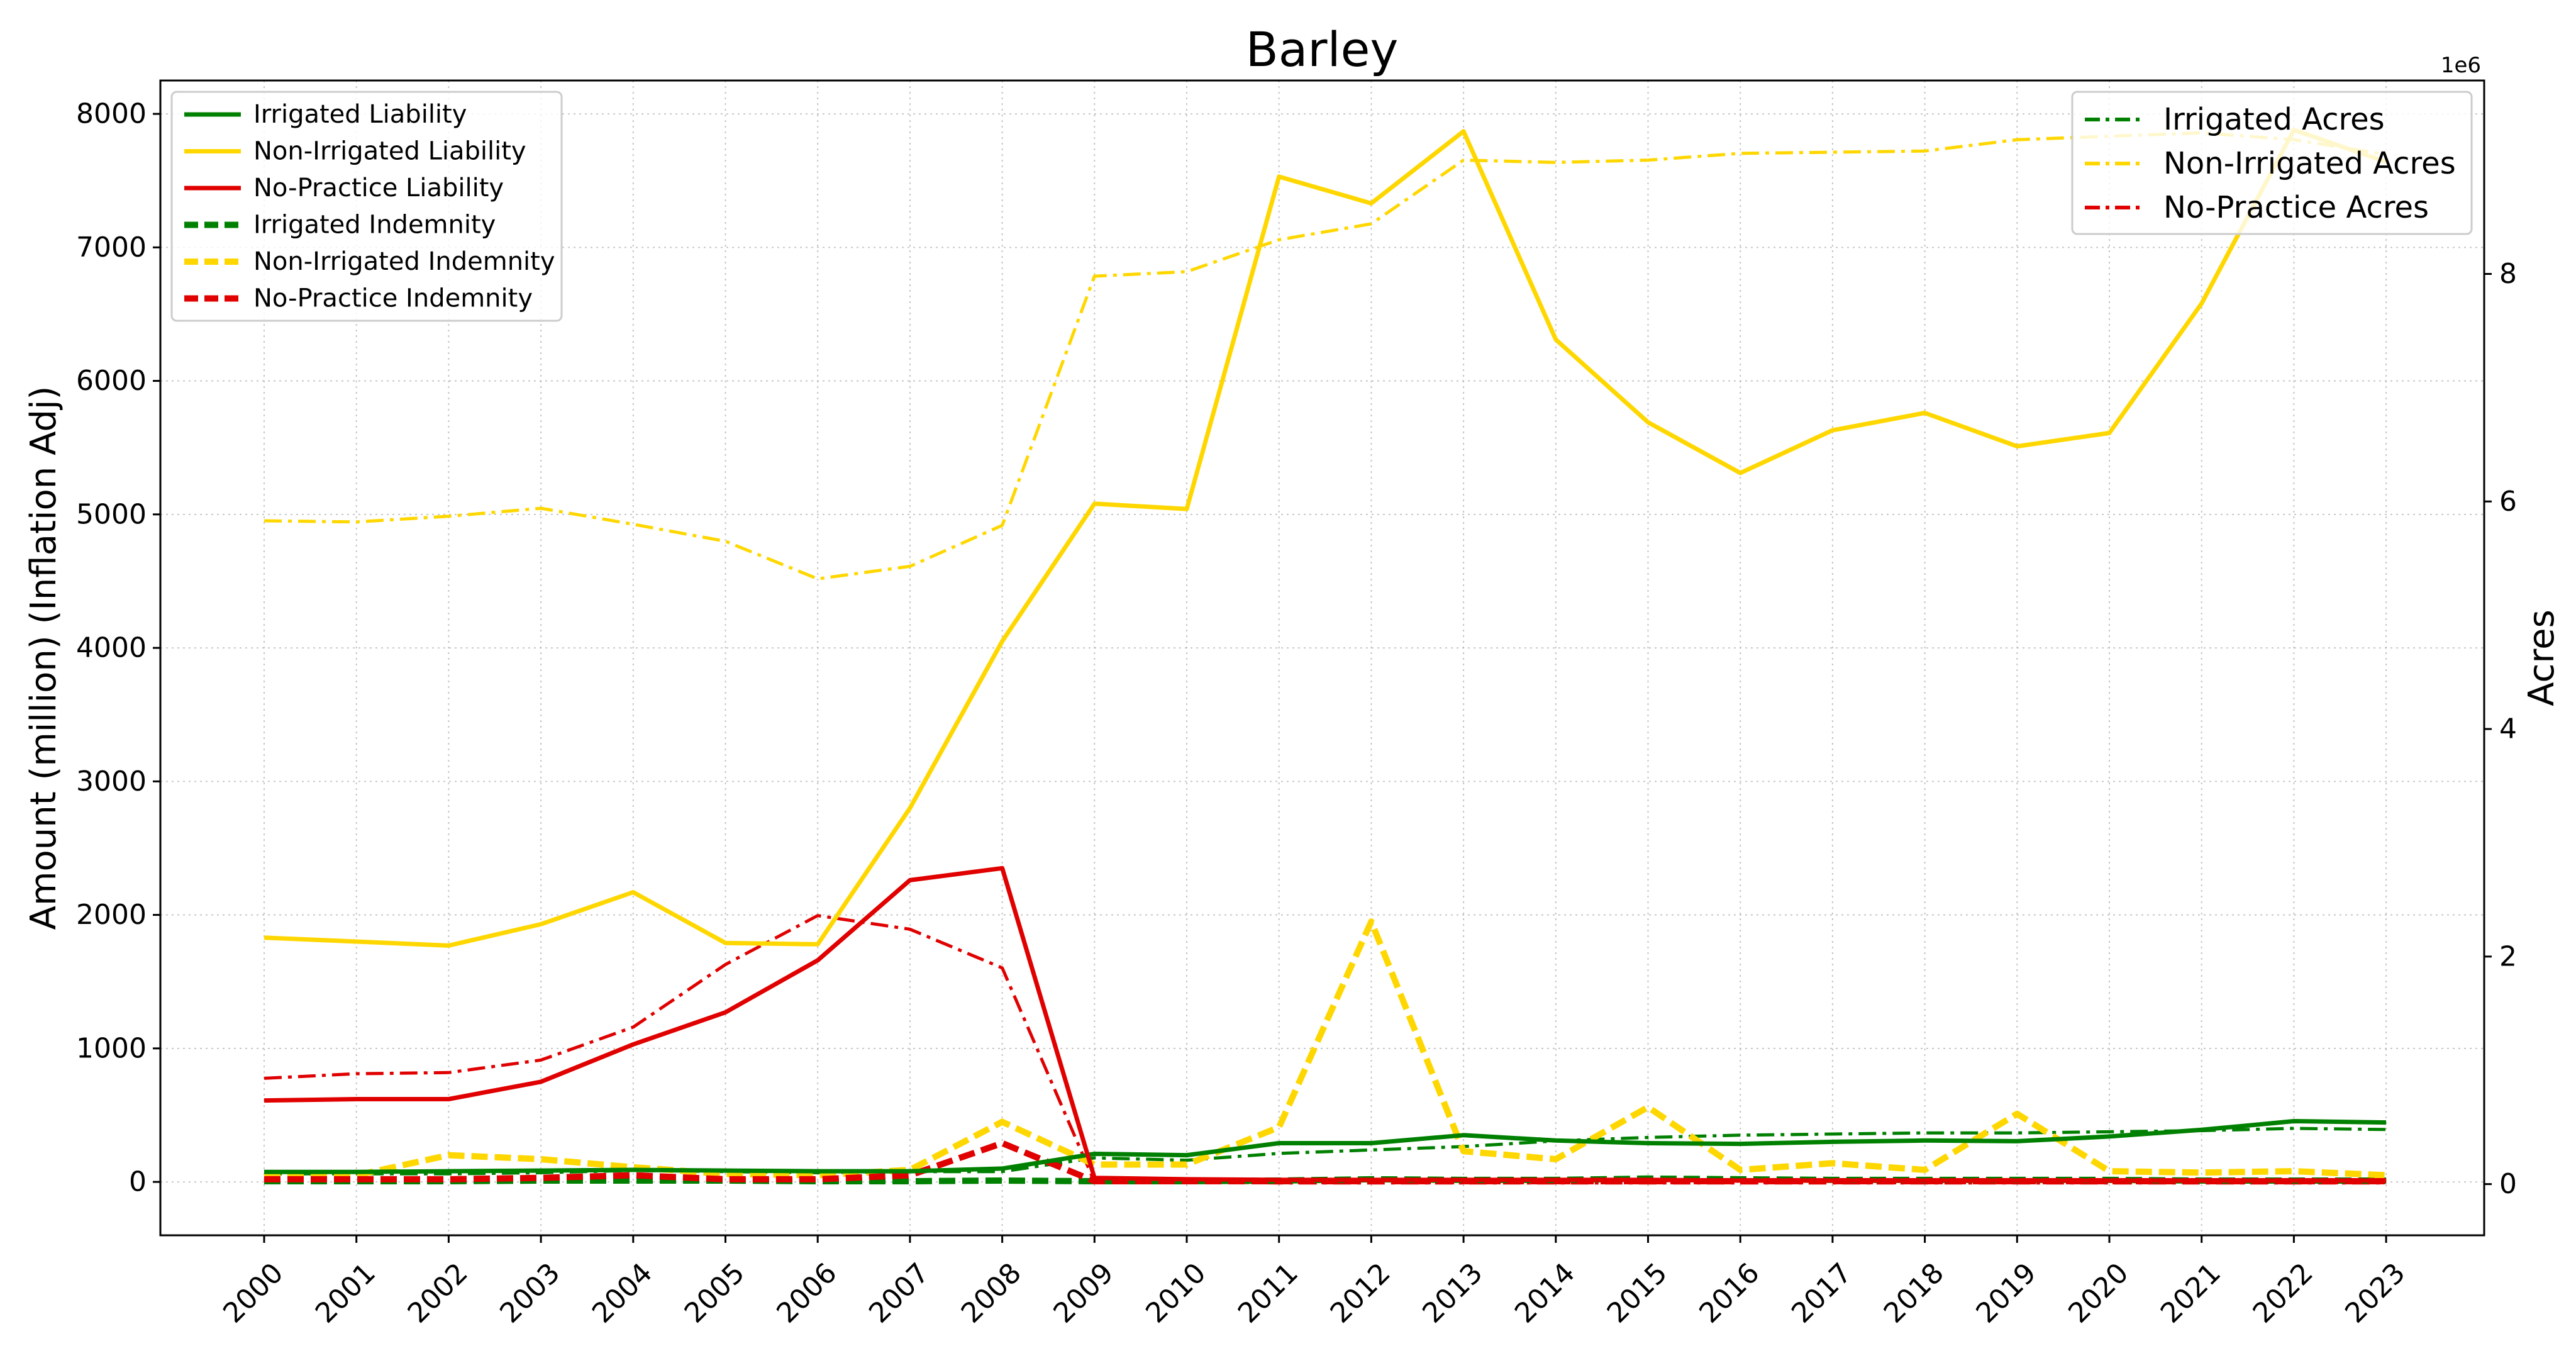 This screenshot has width=2576, height=1346. I want to click on y2-tick-label: 6, so click(2508, 502).